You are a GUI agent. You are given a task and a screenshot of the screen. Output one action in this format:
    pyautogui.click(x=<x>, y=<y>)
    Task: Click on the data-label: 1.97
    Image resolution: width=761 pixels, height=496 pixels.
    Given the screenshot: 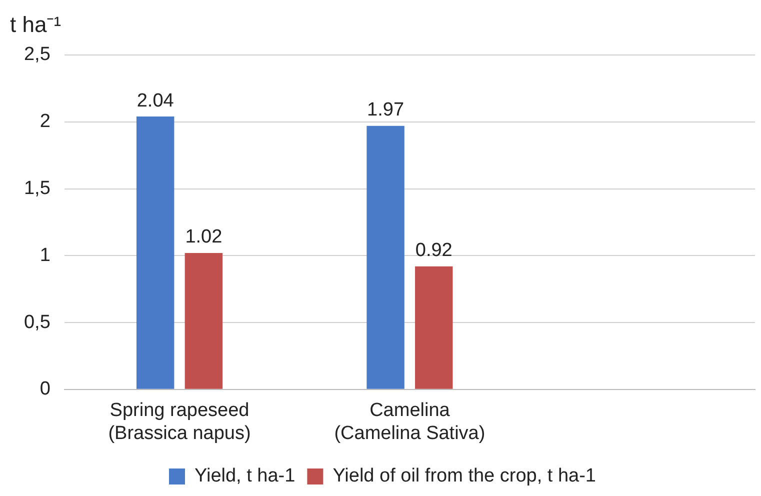 What is the action you would take?
    pyautogui.click(x=385, y=110)
    